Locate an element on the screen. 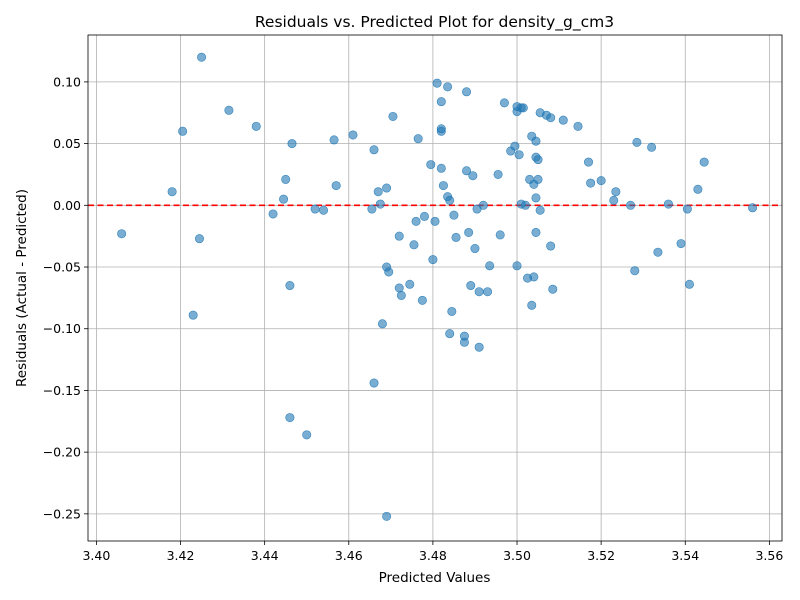  y-tick-label: −0.05 is located at coordinates (62, 267).